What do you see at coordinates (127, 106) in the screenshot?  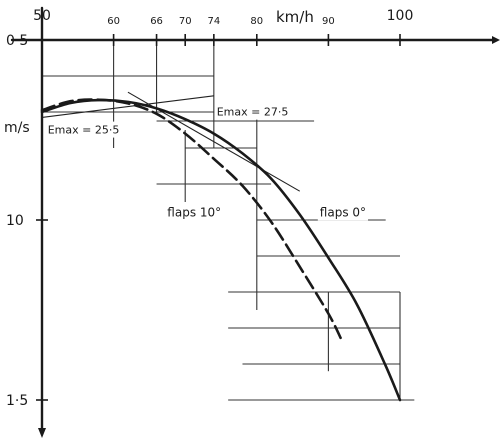 I see `tangent-line` at bounding box center [127, 106].